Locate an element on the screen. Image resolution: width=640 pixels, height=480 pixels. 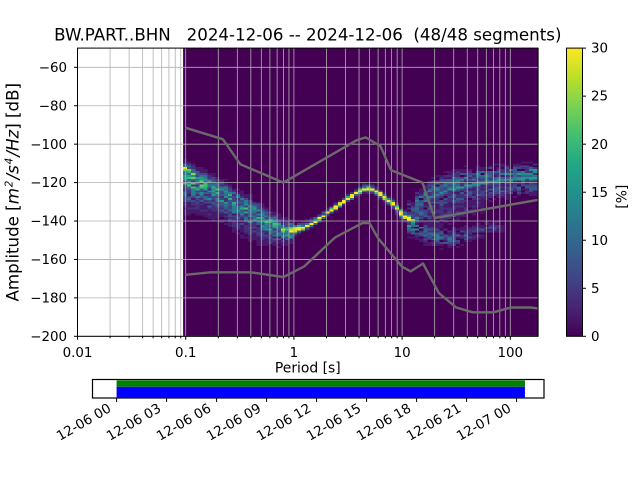
y-tick-labels: −200 −180 −160 −140 −120 −100 −80 −60 is located at coordinates (48, 203).